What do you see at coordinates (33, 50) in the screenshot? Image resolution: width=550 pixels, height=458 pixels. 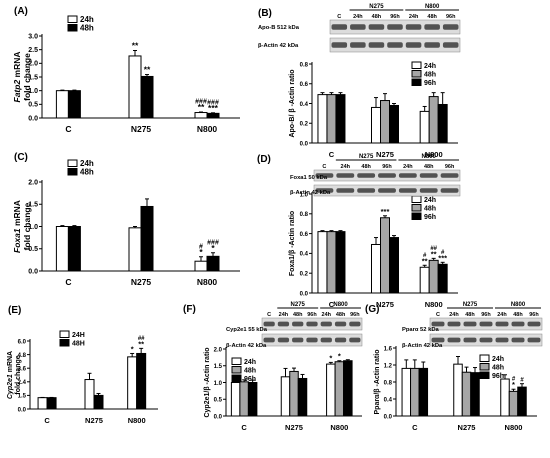 I see `y-tick-label: 2.5` at bounding box center [33, 50].